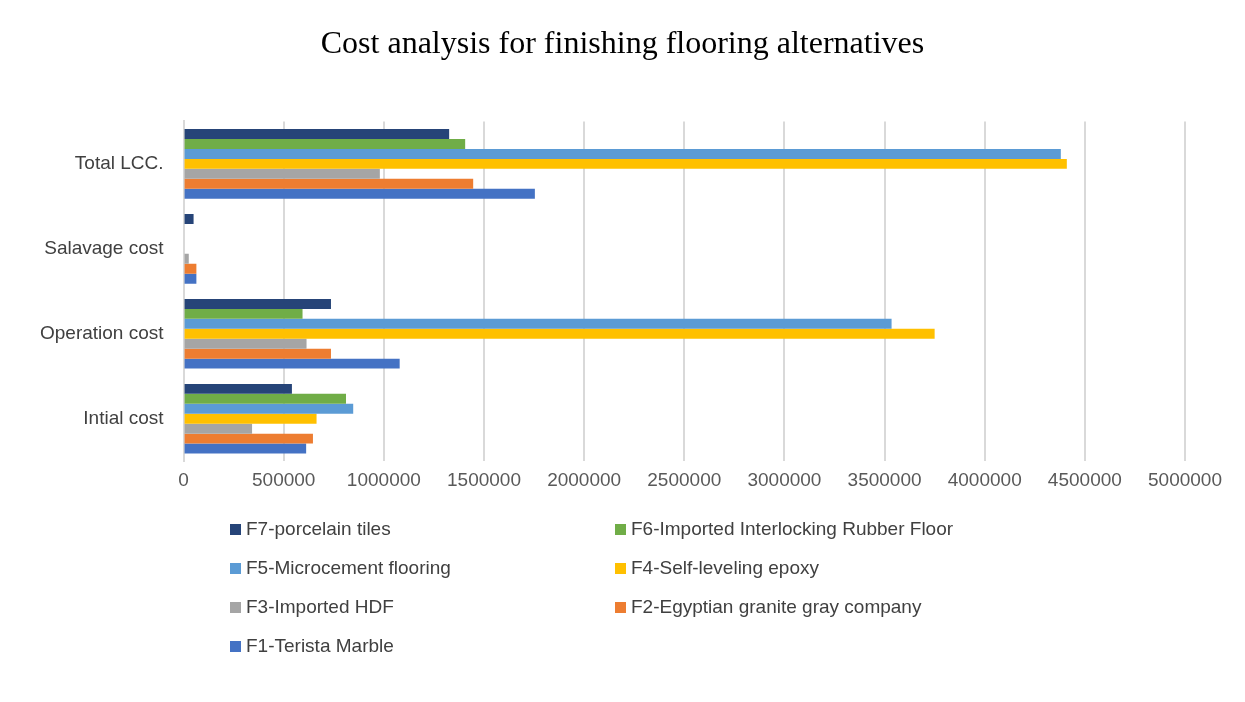 The width and height of the screenshot is (1245, 702). I want to click on legend-label: F2-Egyptian granite gray company, so click(776, 607).